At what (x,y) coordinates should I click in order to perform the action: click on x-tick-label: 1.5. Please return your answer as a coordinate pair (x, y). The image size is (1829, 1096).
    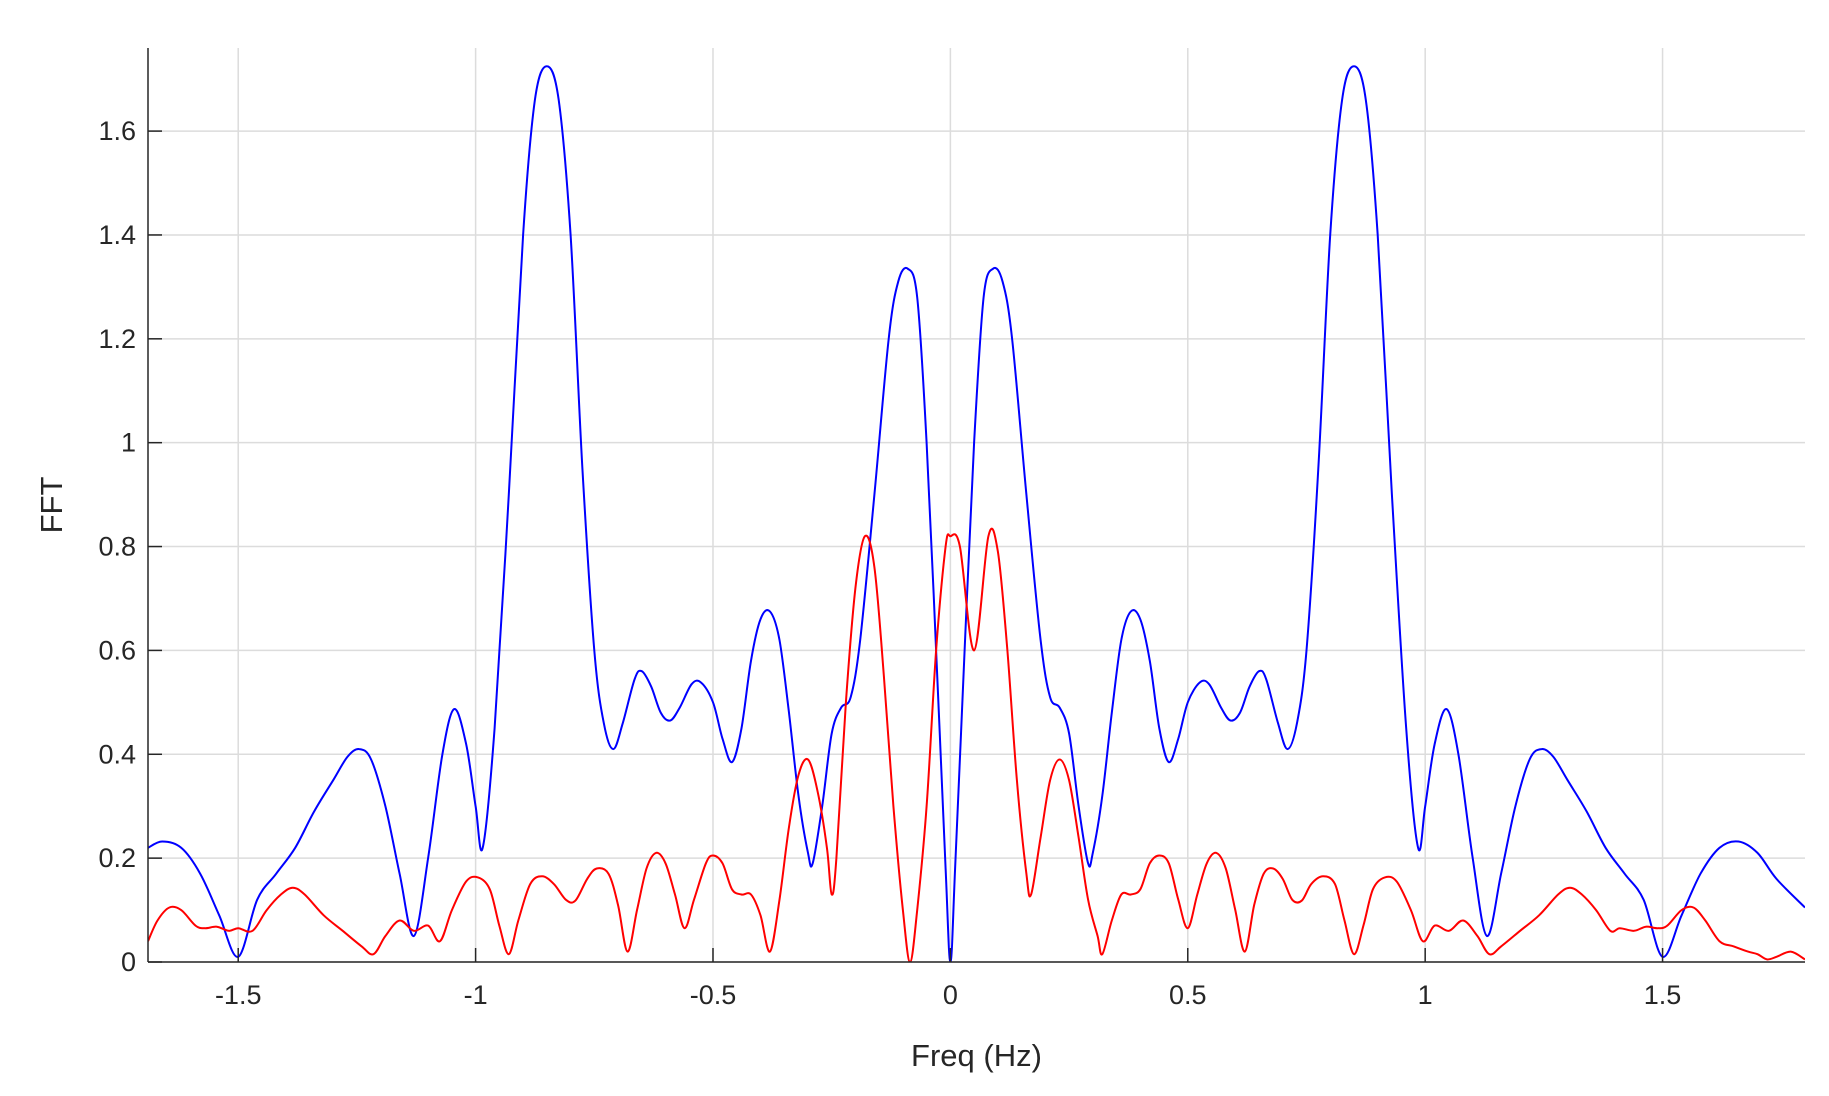
    Looking at the image, I should click on (1663, 995).